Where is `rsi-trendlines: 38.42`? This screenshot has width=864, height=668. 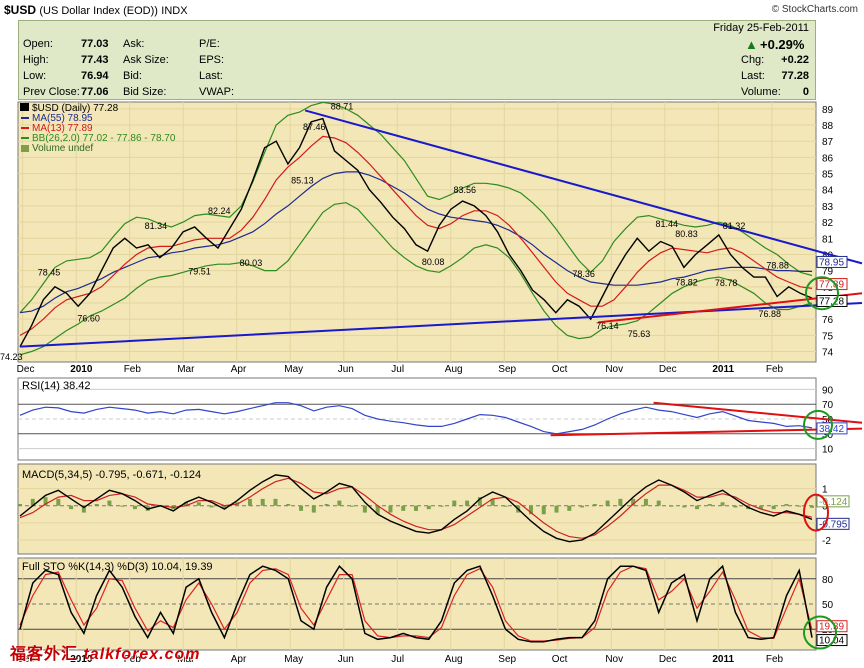
rsi-trendlines: 38.42 is located at coordinates (706, 420).